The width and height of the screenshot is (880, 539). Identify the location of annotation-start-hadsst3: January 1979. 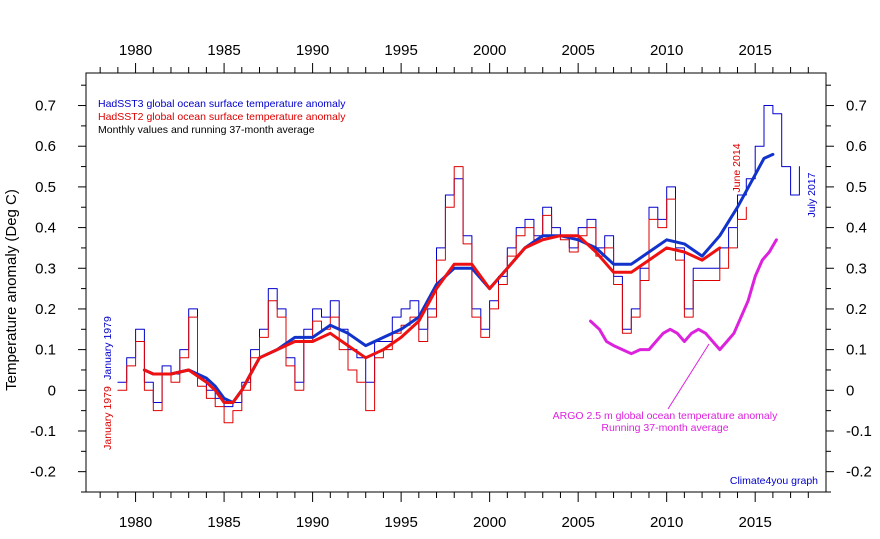
(108, 348).